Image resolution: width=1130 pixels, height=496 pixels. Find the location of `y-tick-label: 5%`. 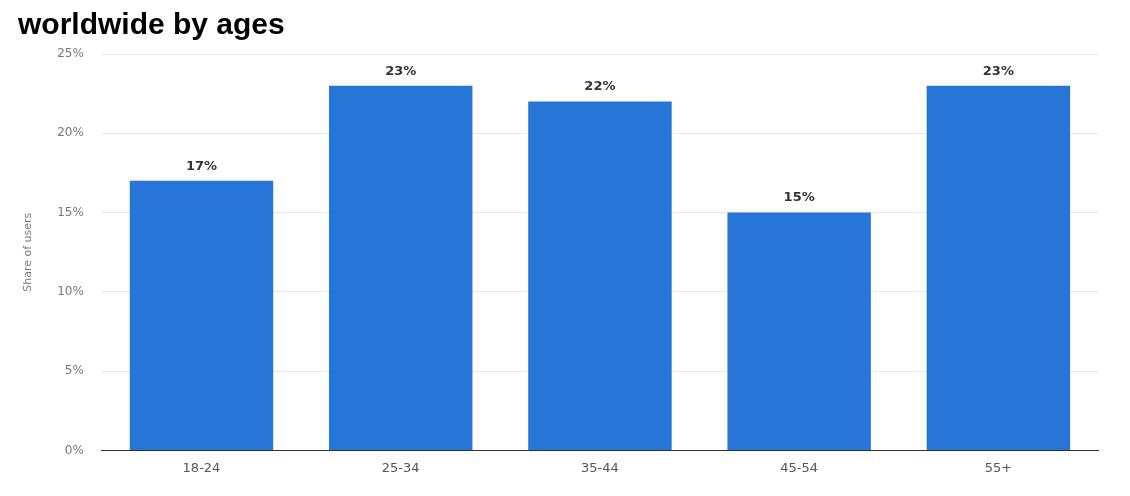

y-tick-label: 5% is located at coordinates (74, 370).